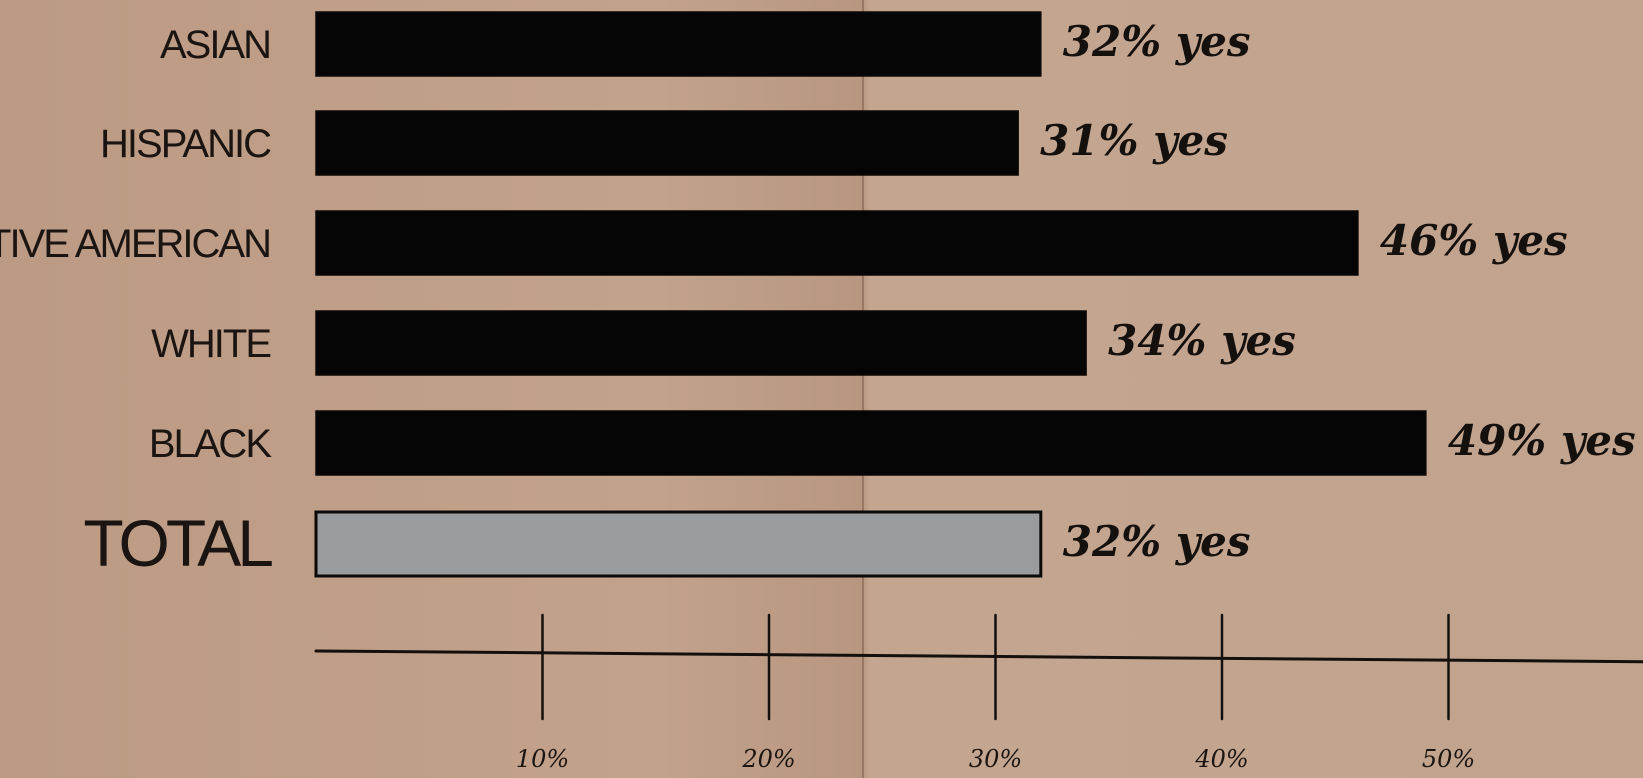 This screenshot has height=778, width=1643. Describe the element at coordinates (871, 443) in the screenshot. I see `bar-black` at that location.